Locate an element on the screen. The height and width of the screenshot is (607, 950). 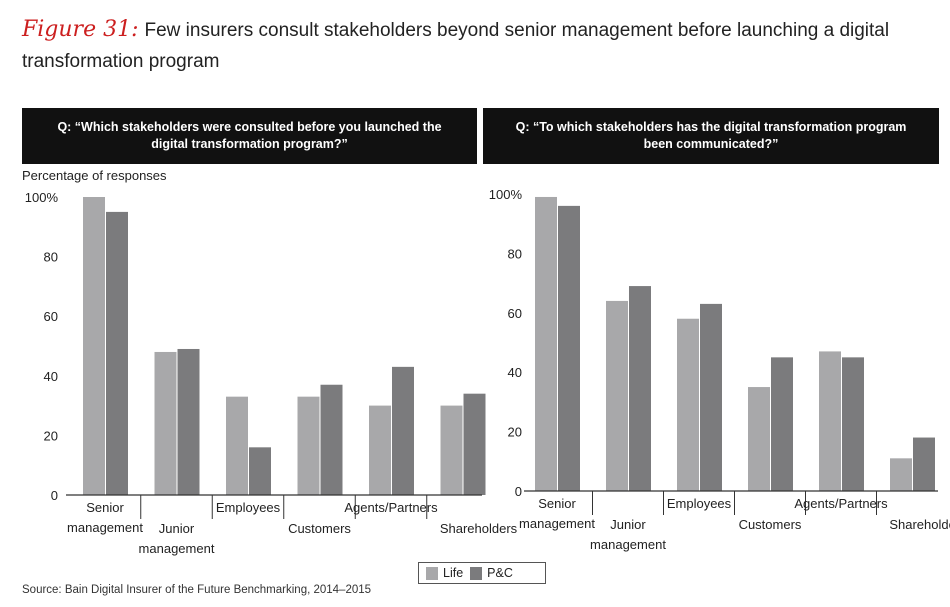
right-ytick-label: 40 is located at coordinates (515, 372).